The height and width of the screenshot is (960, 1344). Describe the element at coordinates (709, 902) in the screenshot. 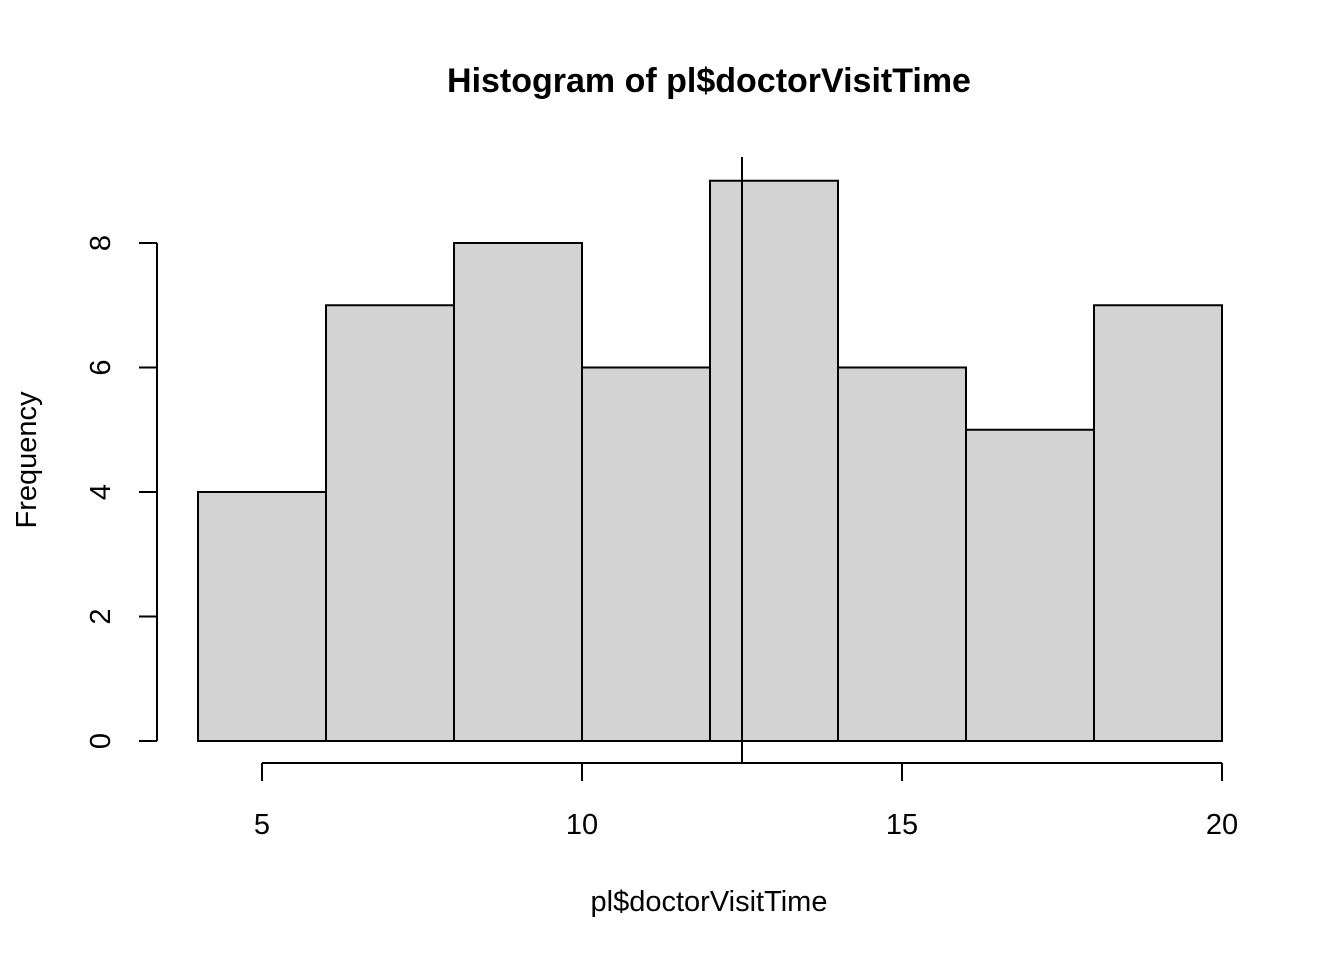

I see `x-axis-label: pl$doctorVisitTime` at that location.